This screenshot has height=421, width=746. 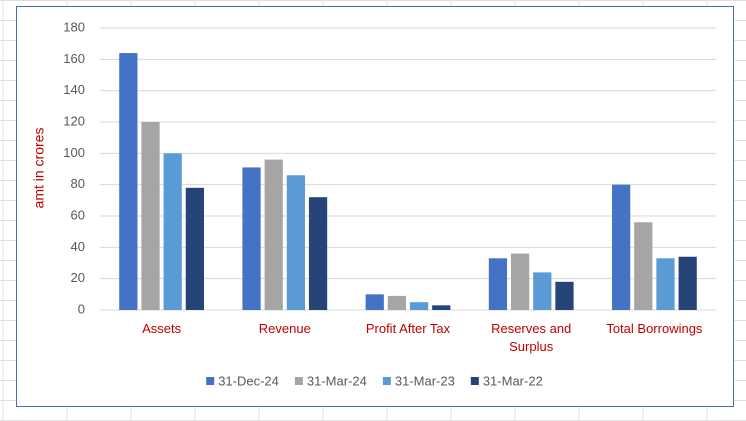 What do you see at coordinates (337, 380) in the screenshot?
I see `legend-label: 31-Mar-24` at bounding box center [337, 380].